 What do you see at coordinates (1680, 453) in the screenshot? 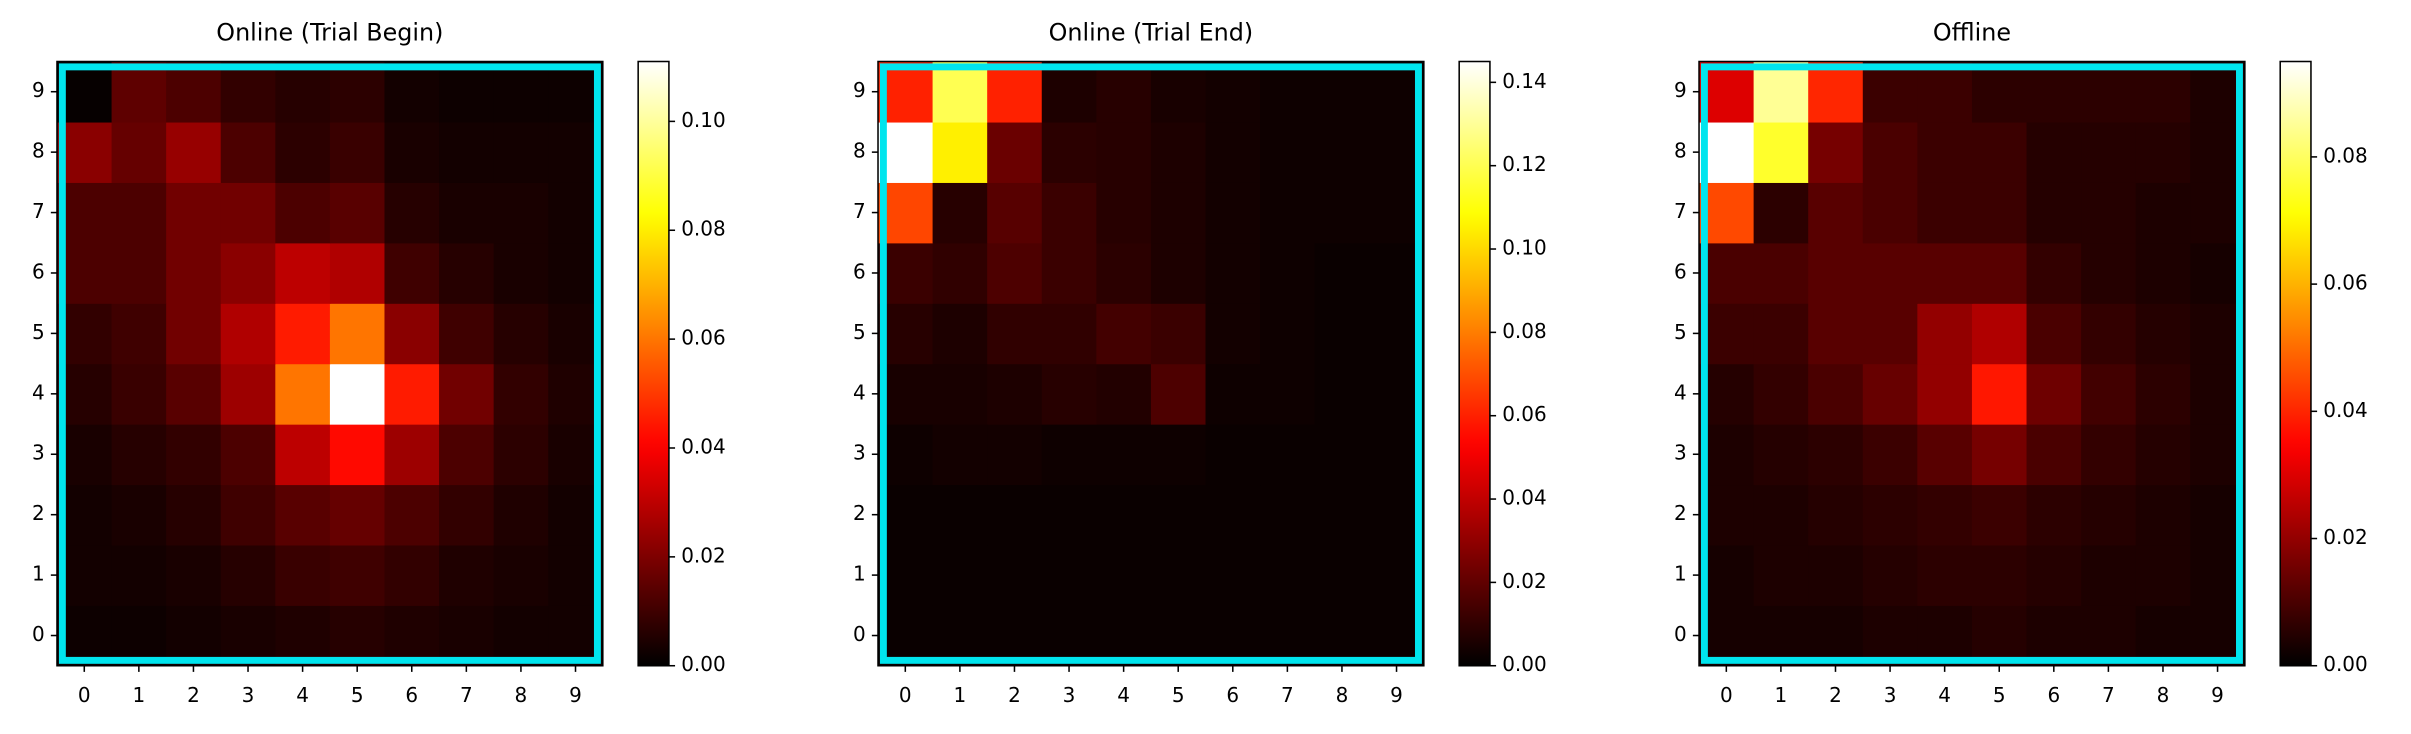
I see `y-tick-label: 3` at bounding box center [1680, 453].